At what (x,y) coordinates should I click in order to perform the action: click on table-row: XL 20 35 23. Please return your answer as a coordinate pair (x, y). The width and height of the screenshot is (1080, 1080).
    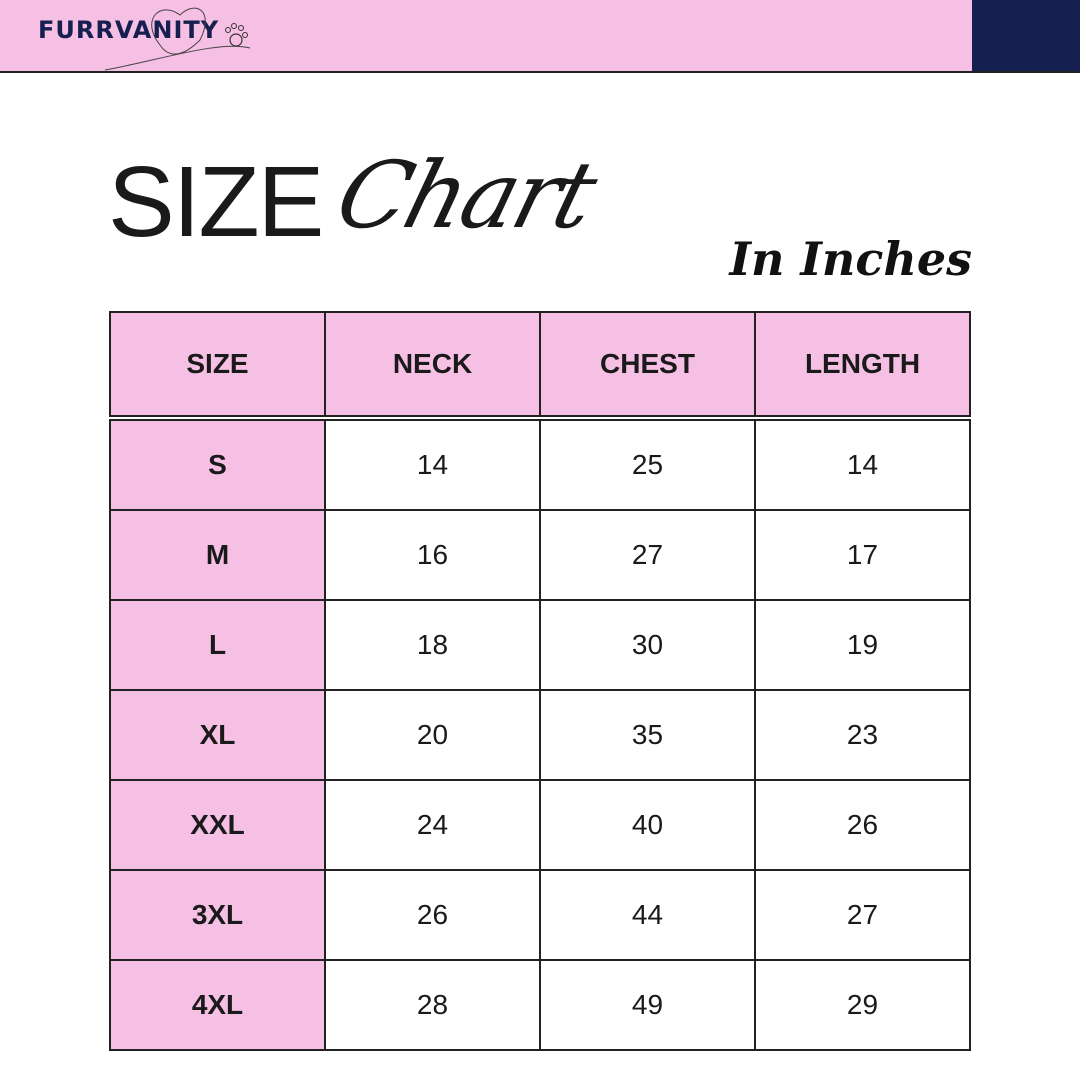
    Looking at the image, I should click on (540, 735).